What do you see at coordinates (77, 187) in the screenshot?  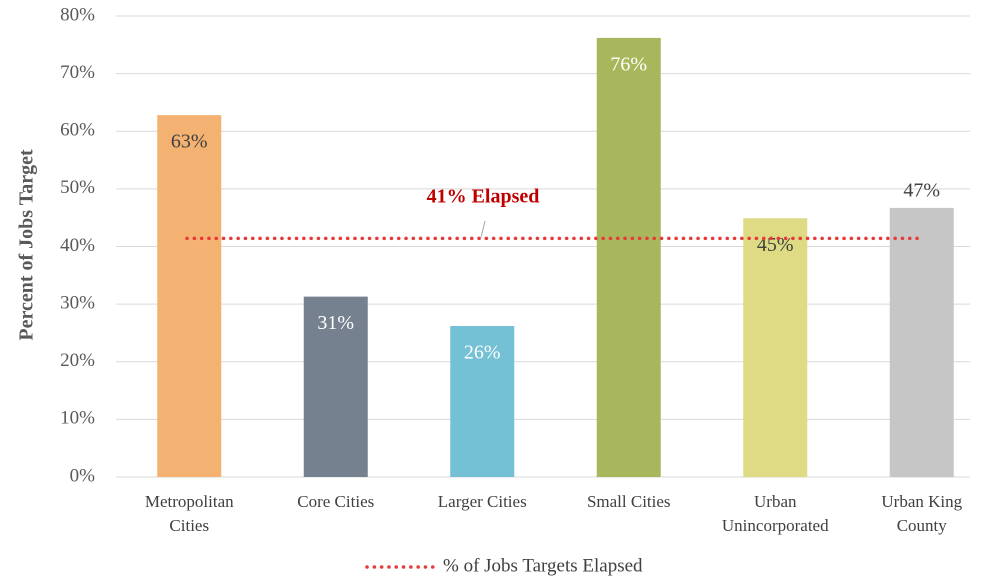 I see `y-tick-label: 50%` at bounding box center [77, 187].